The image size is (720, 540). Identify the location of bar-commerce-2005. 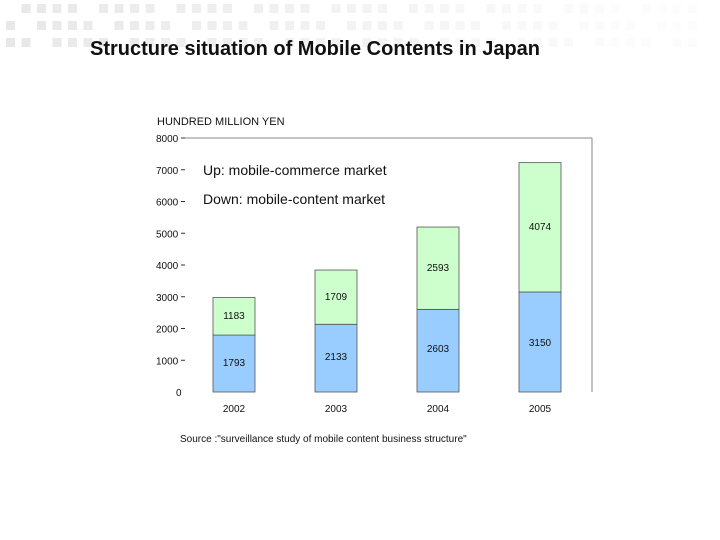
(540, 227).